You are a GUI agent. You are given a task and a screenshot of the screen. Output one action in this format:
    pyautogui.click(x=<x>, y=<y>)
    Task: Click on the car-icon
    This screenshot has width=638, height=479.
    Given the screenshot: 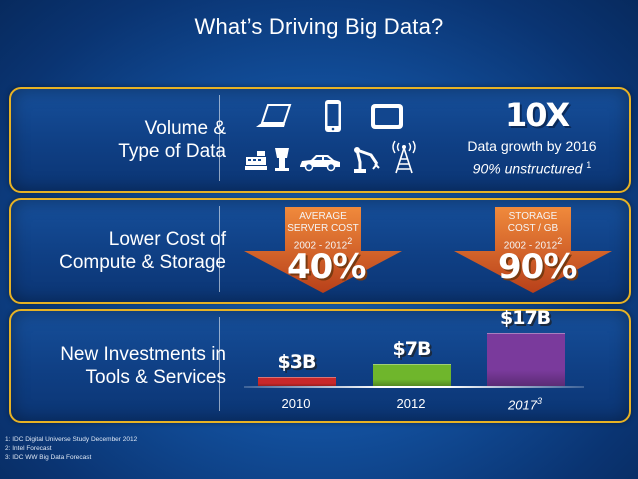 What is the action you would take?
    pyautogui.click(x=320, y=163)
    